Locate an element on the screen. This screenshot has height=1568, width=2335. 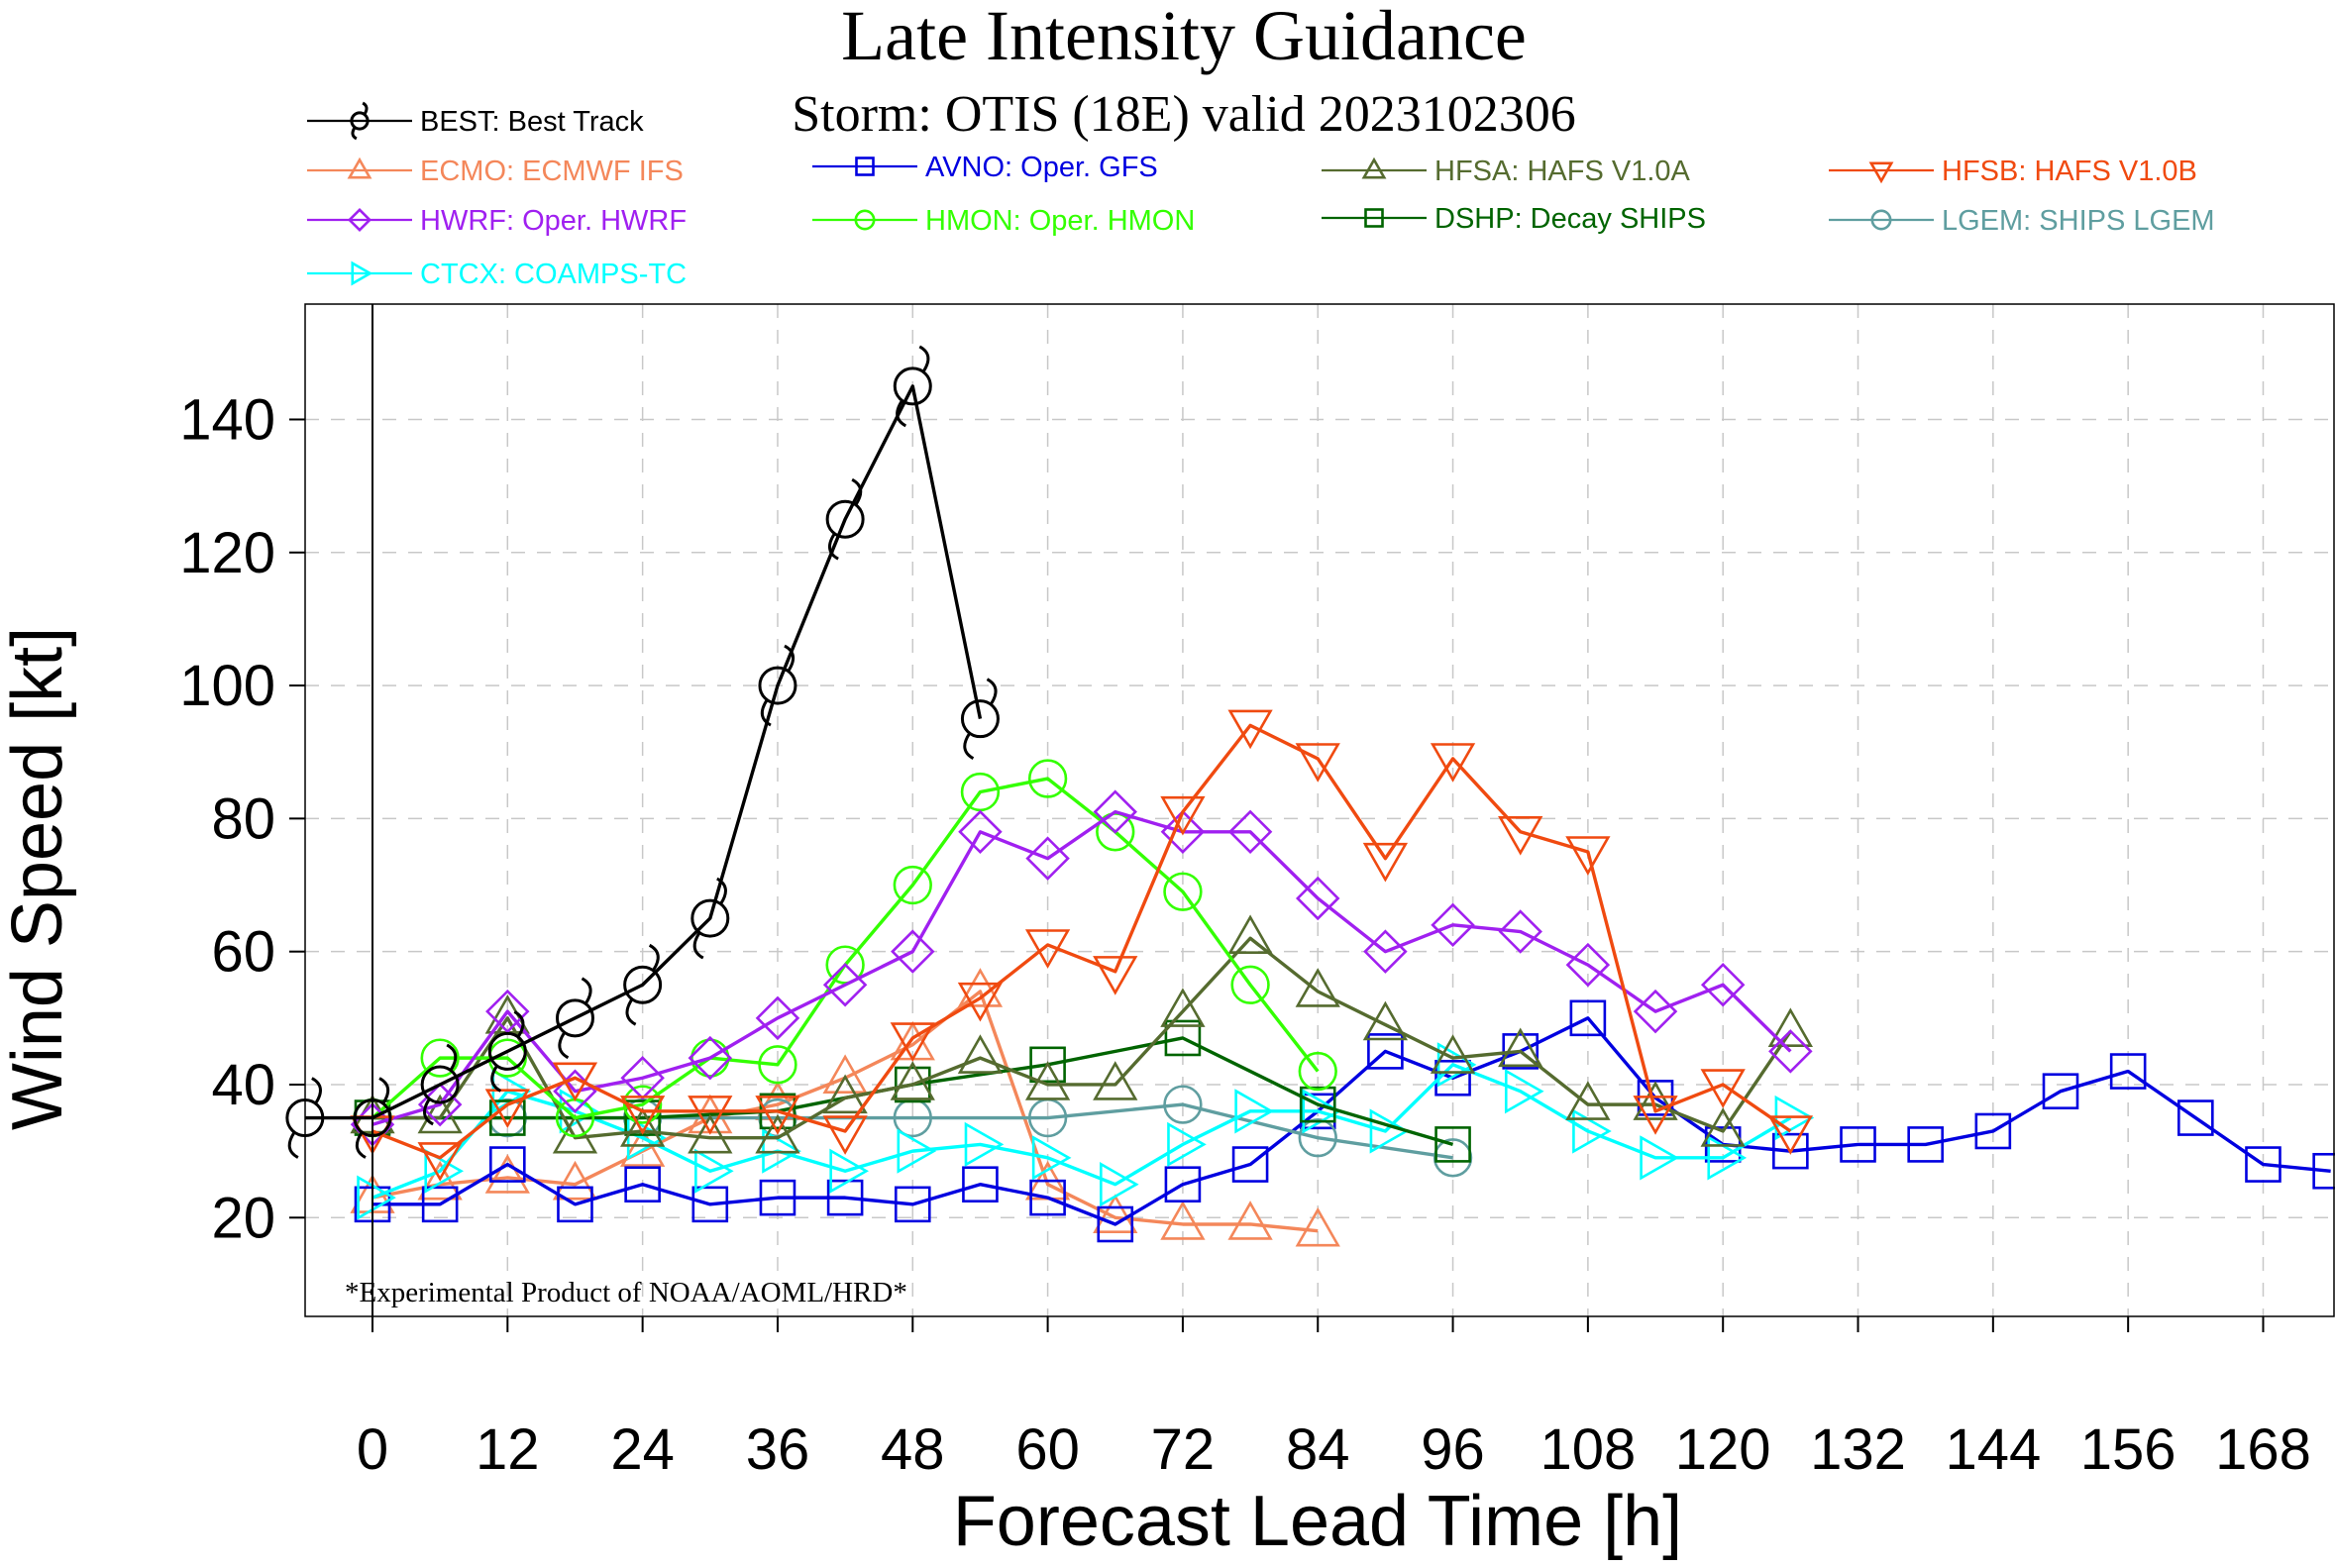
legend-item-hfsb: HFSB: HAFS V1.0B is located at coordinates (2013, 171).